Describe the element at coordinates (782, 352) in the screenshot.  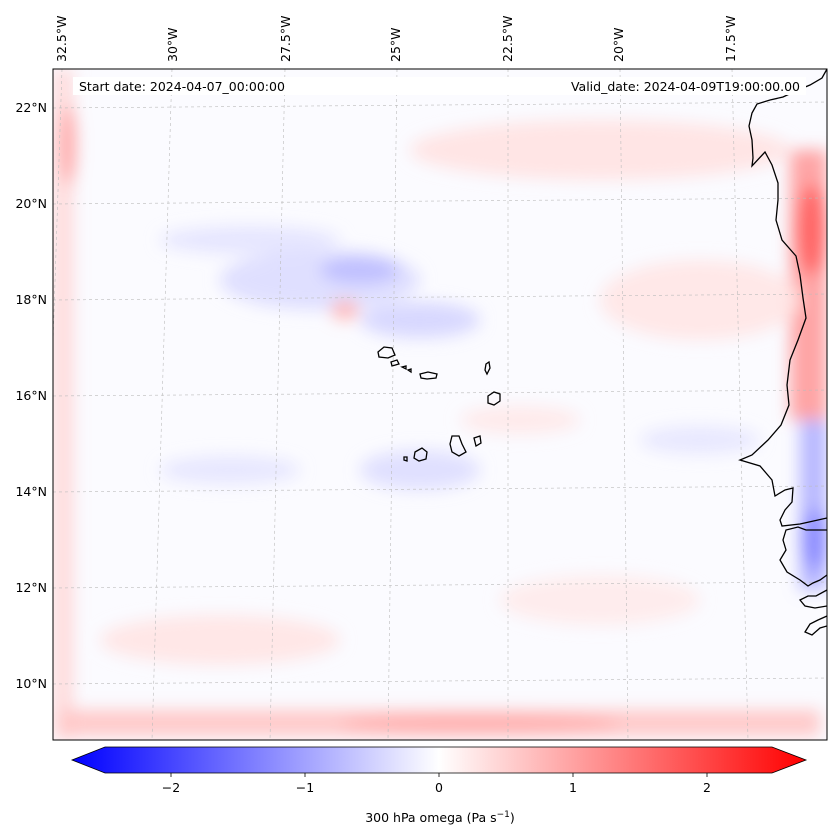
I see `africa-coastline` at that location.